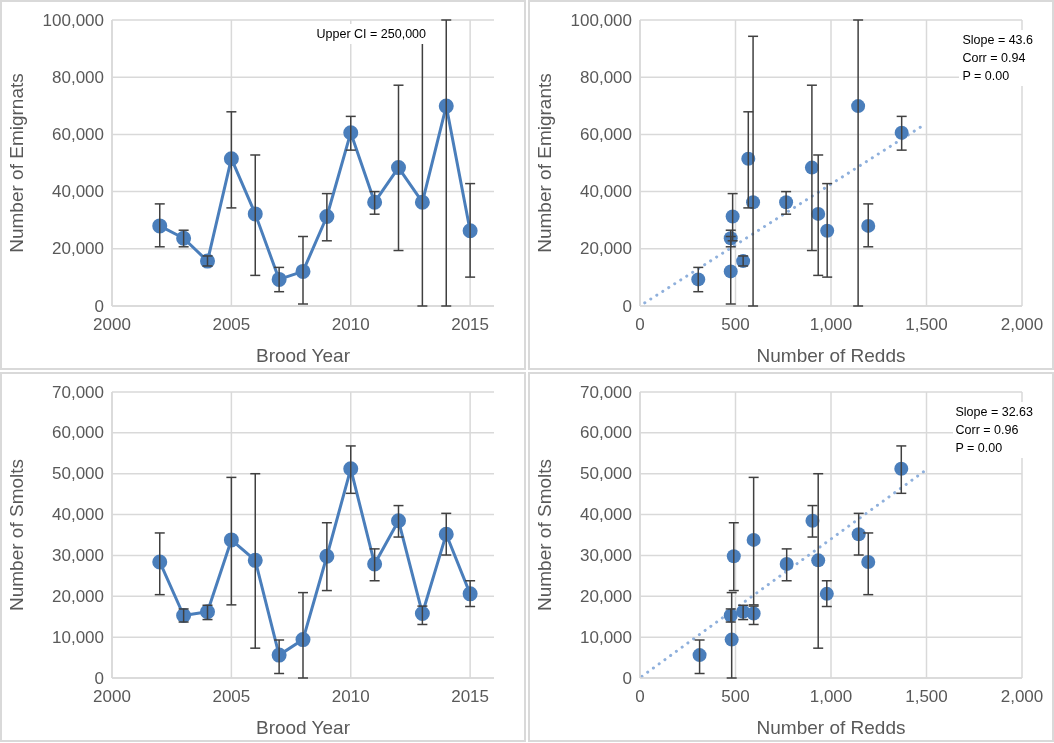 This screenshot has width=1054, height=743. Describe the element at coordinates (16, 163) in the screenshot. I see `y-axis-title: Number of Emigrnats` at that location.